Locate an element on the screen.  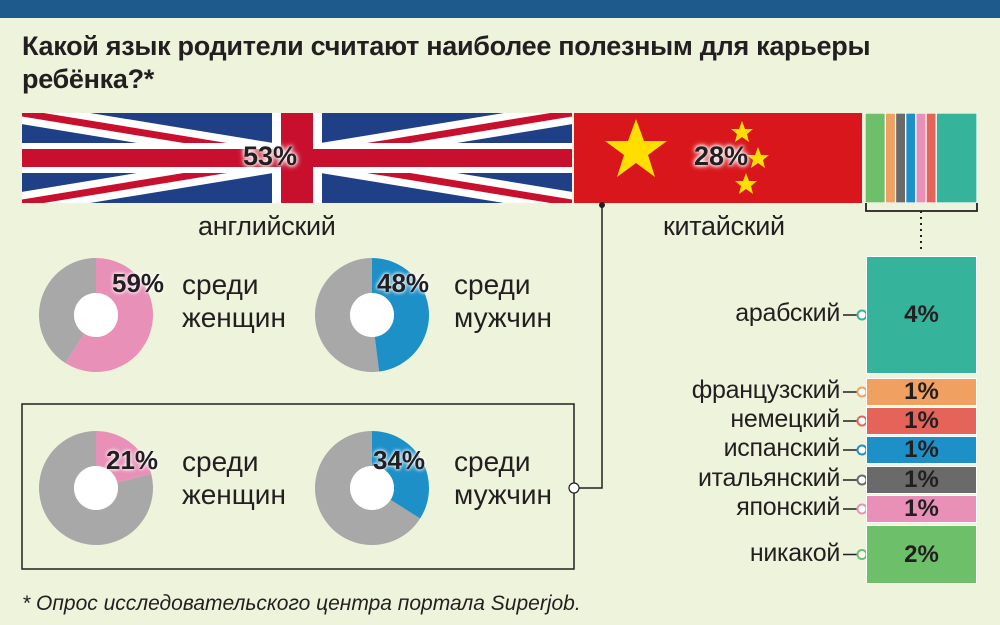
top-bar is located at coordinates (500, 9).